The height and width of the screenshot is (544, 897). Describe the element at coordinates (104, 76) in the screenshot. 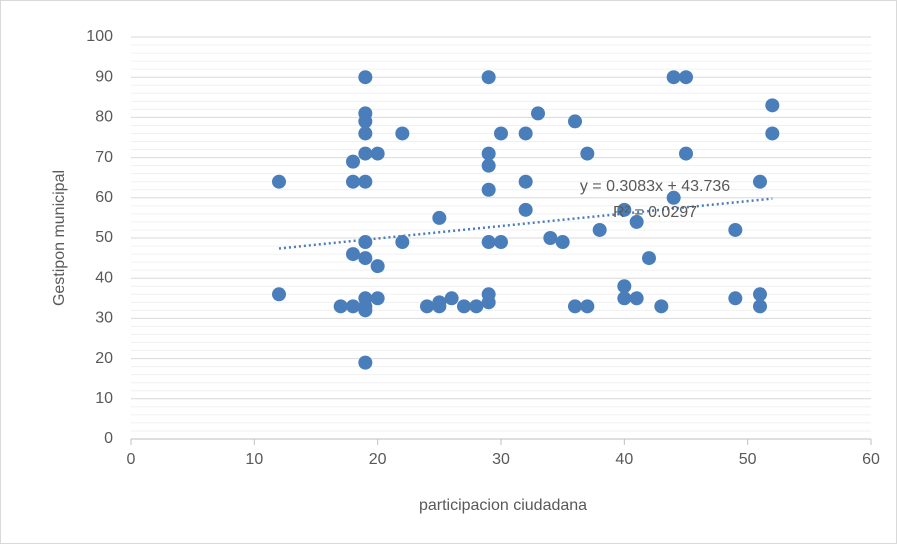

I see `y-tick-label: 90` at that location.